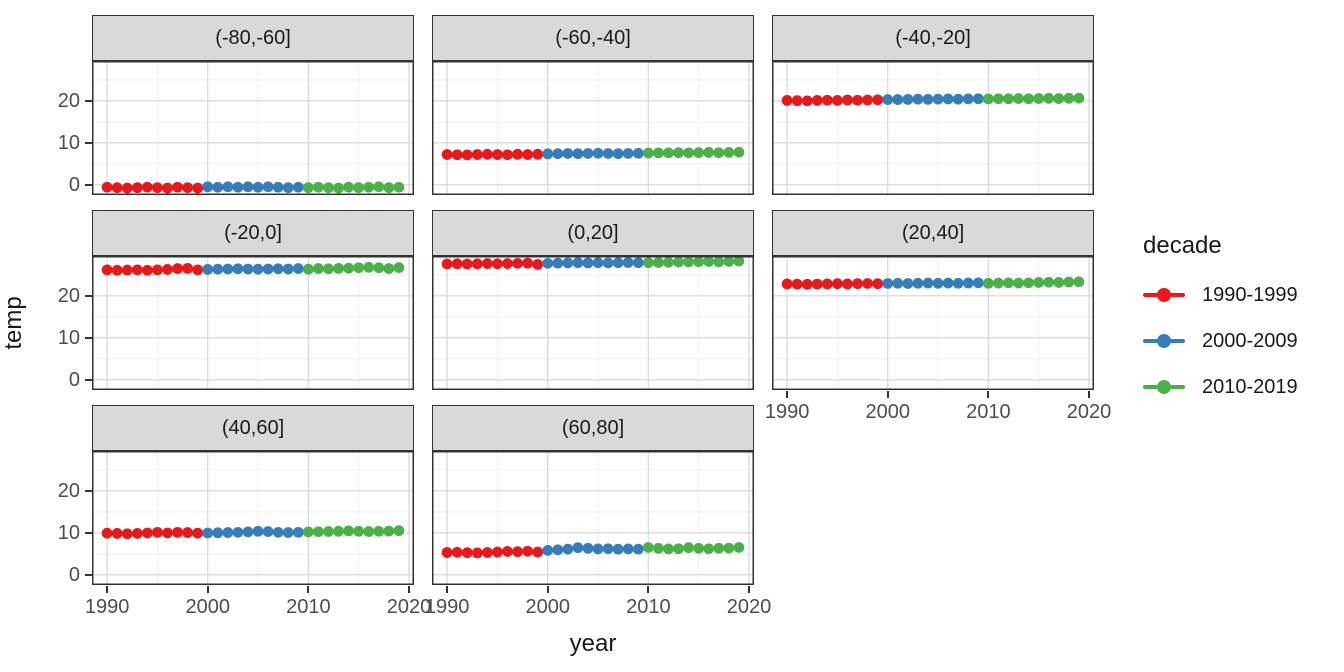 The image size is (1344, 672). I want to click on legend-item-2010-2019: 2010-2019, so click(1220, 387).